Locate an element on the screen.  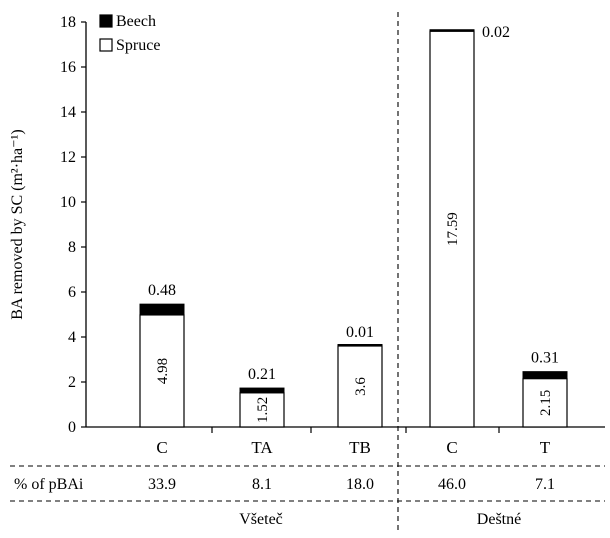
y-tick-label: 10 is located at coordinates (68, 202).